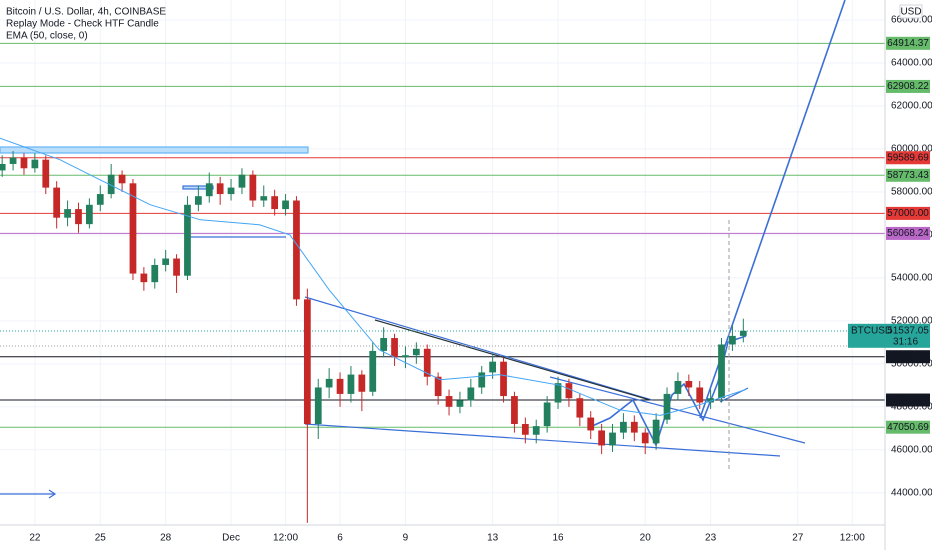  Describe the element at coordinates (911, 320) in the screenshot. I see `y-tick-label: 52000.00` at that location.